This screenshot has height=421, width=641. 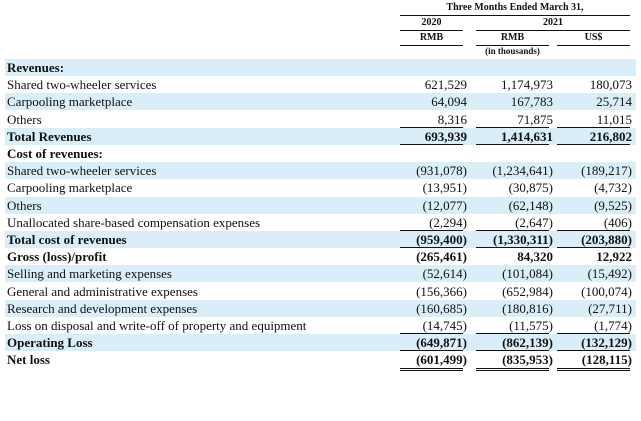 I want to click on row-label: Net loss, so click(x=28, y=360).